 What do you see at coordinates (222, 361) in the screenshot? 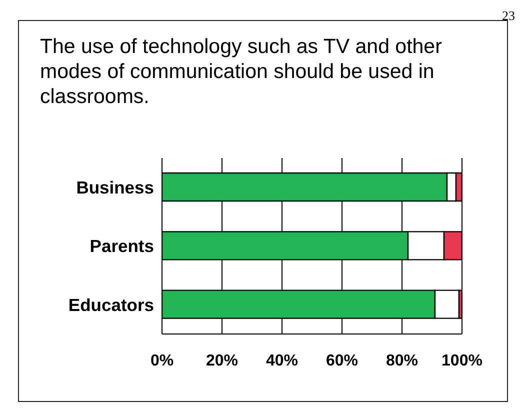
I see `x-tick-label: 20%` at bounding box center [222, 361].